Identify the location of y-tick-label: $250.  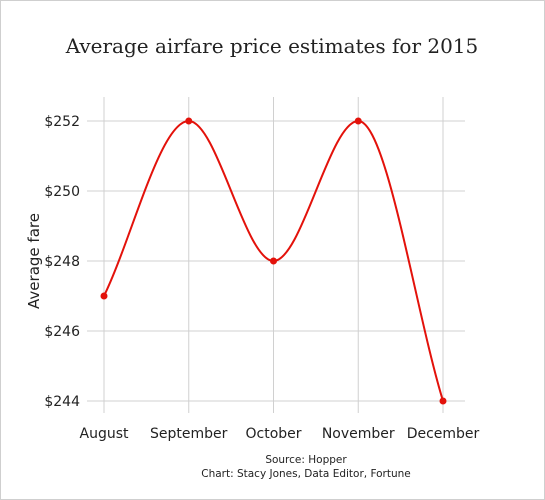
(62, 192).